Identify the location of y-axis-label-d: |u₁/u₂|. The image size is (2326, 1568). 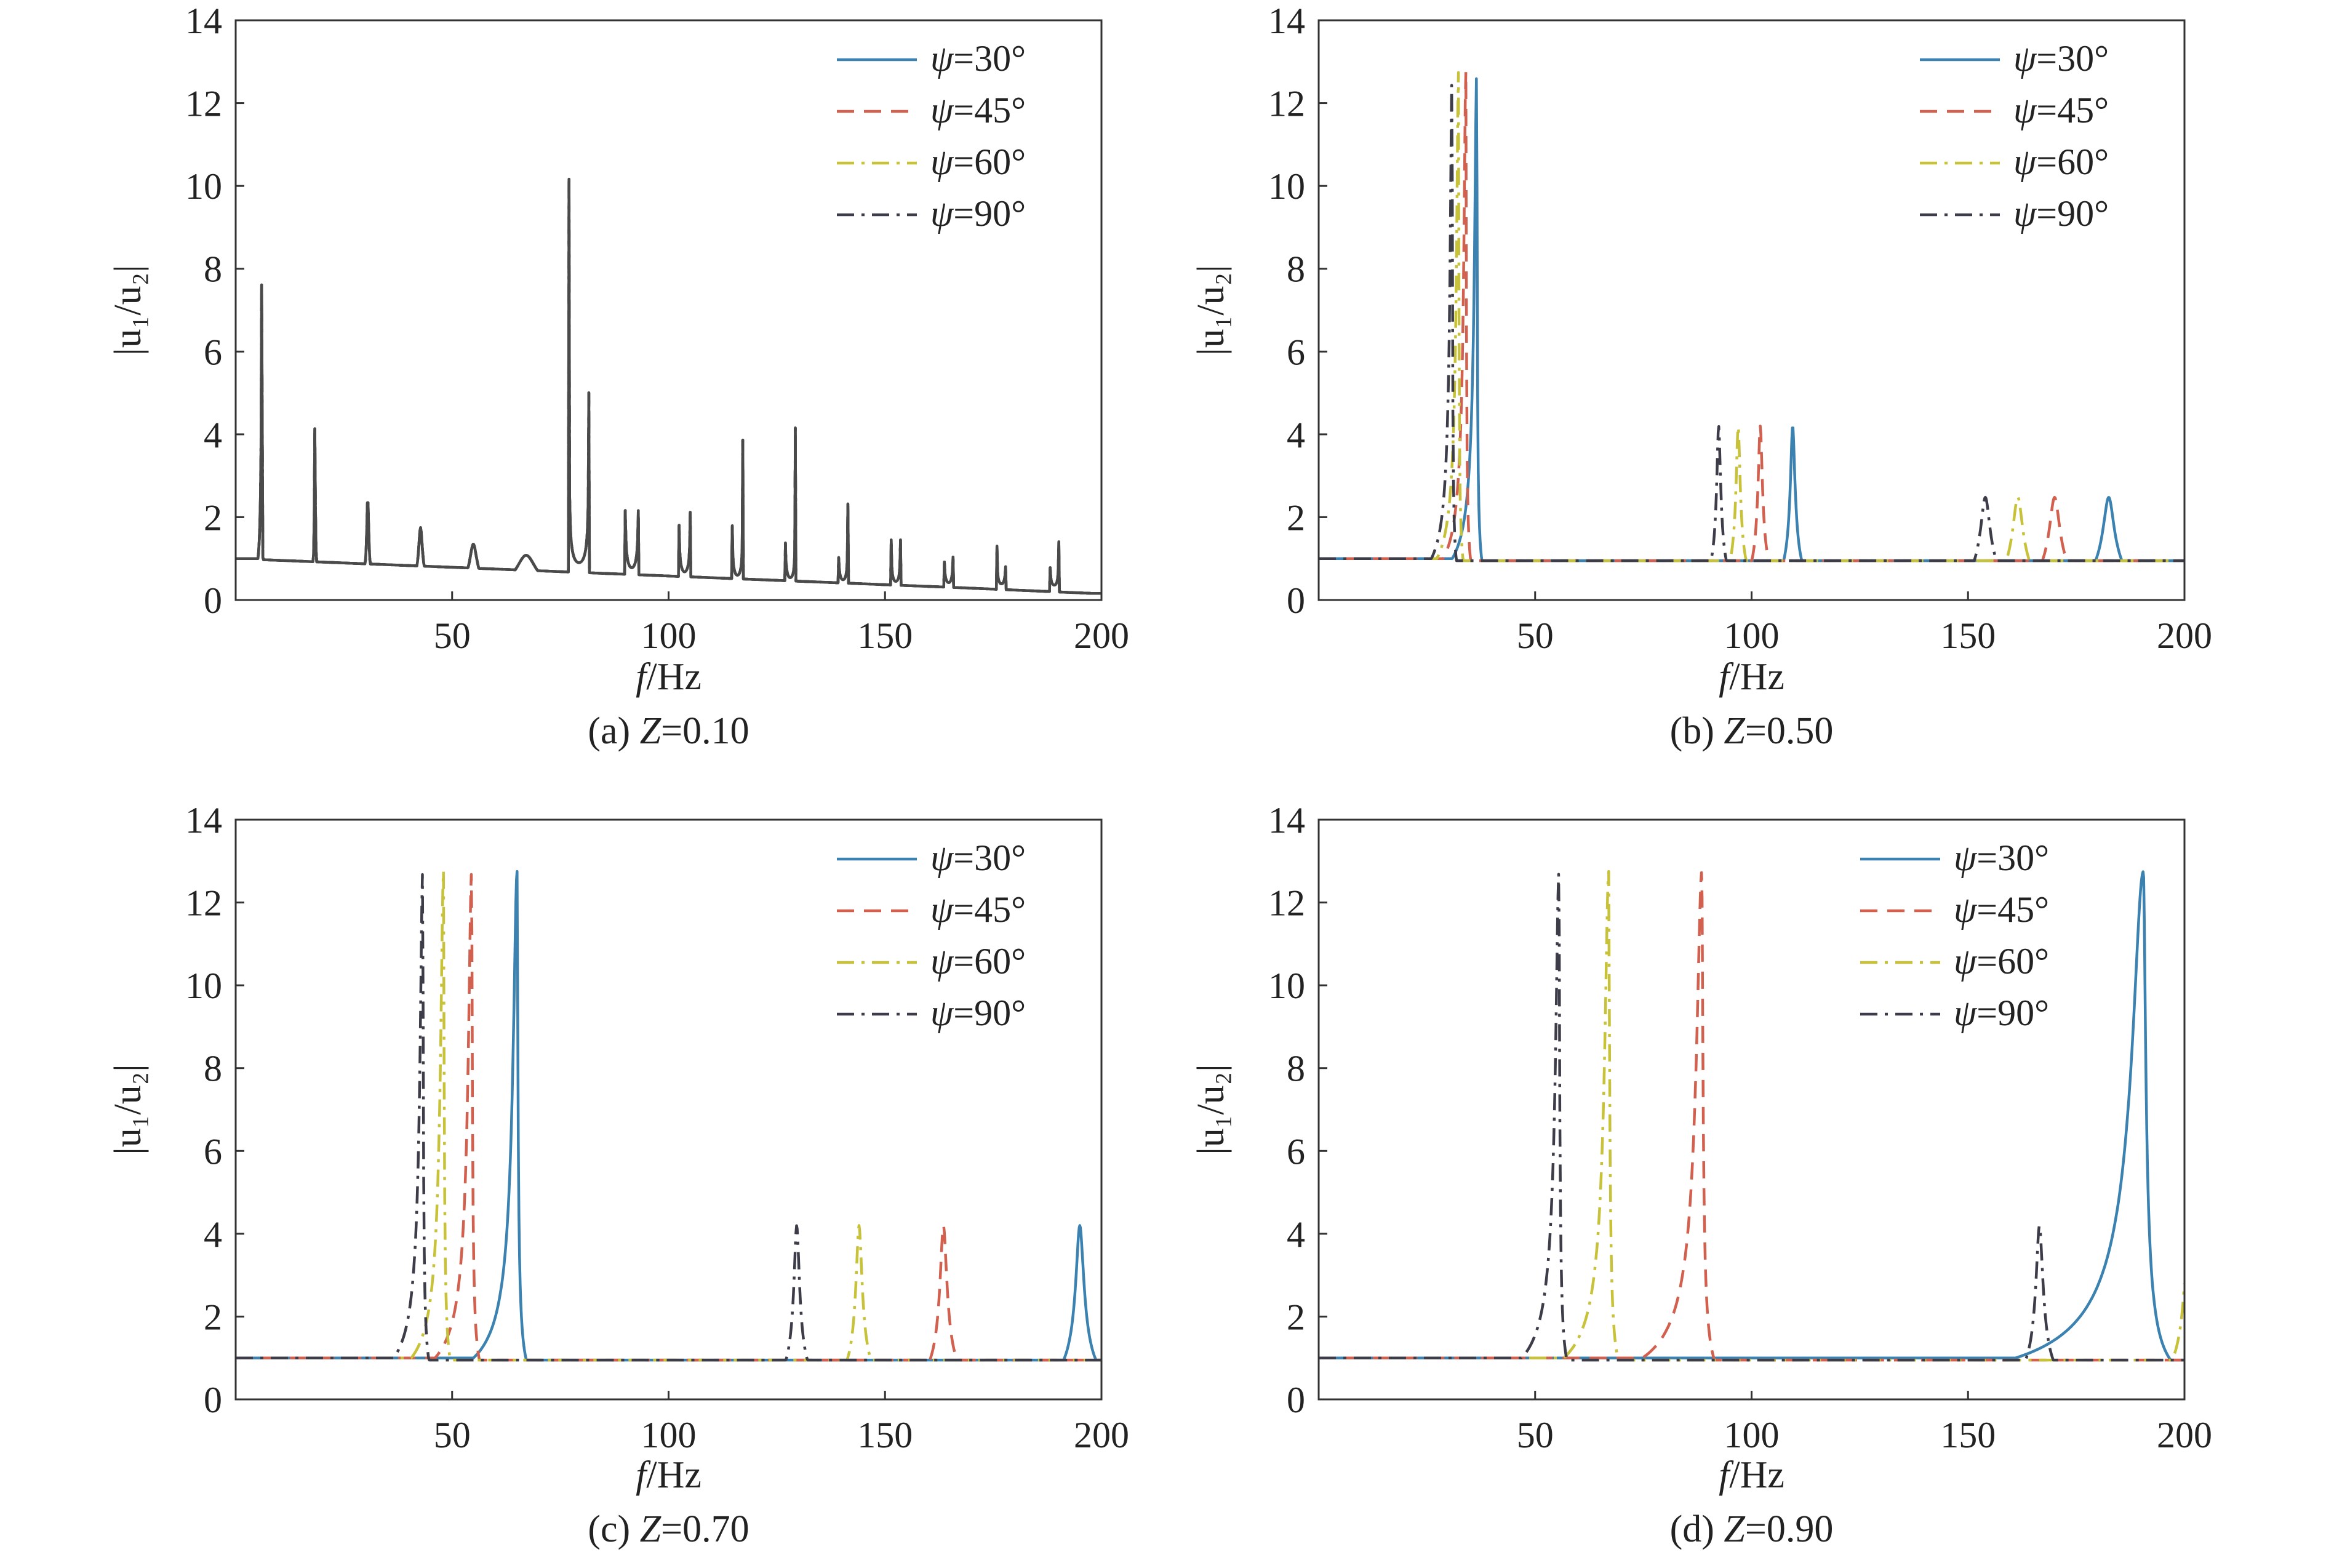
(1211, 1109).